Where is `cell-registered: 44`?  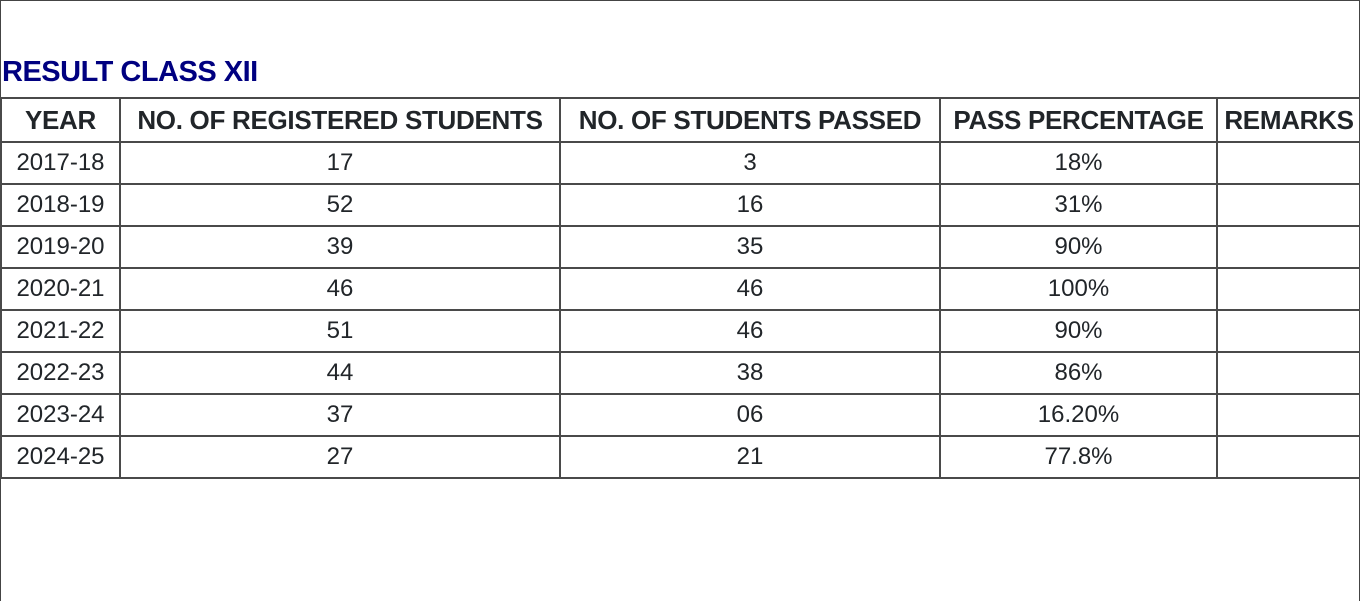 cell-registered: 44 is located at coordinates (340, 373).